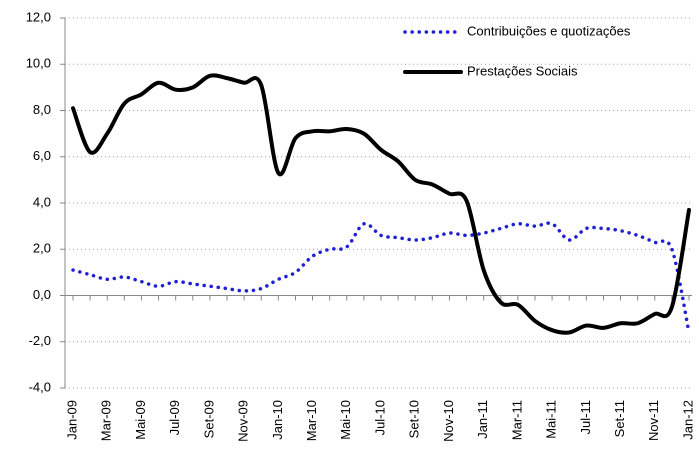 Image resolution: width=699 pixels, height=464 pixels. Describe the element at coordinates (551, 419) in the screenshot. I see `x-tick-label: Mai-11` at that location.